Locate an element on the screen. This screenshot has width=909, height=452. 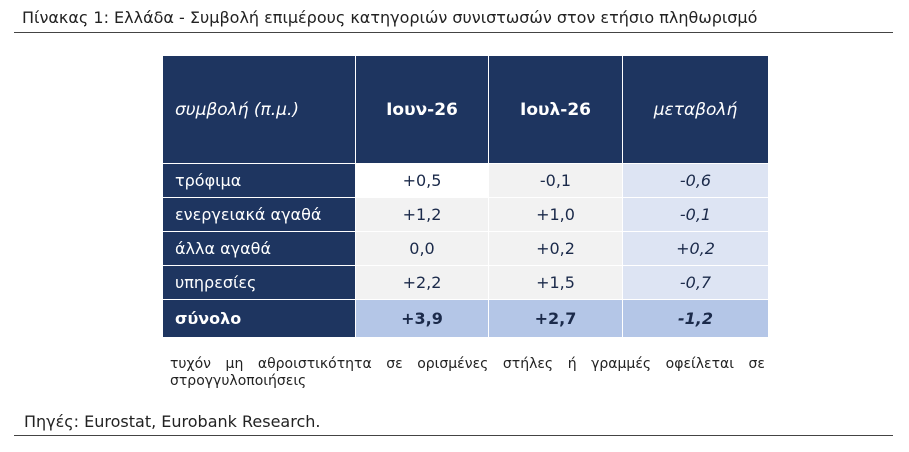
source: Πηγές: Eurostat, Eurobank Research. is located at coordinates (172, 421).